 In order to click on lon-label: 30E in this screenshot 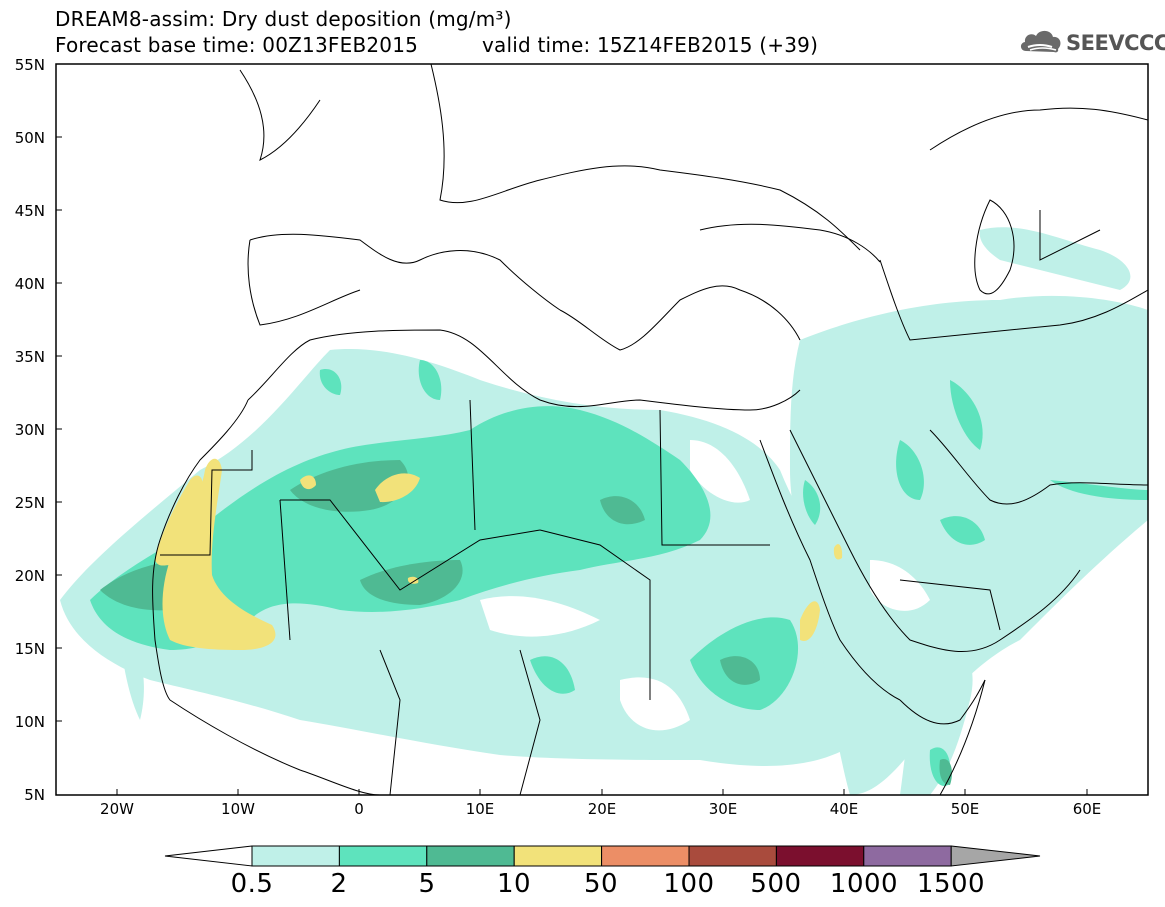, I will do `click(723, 809)`.